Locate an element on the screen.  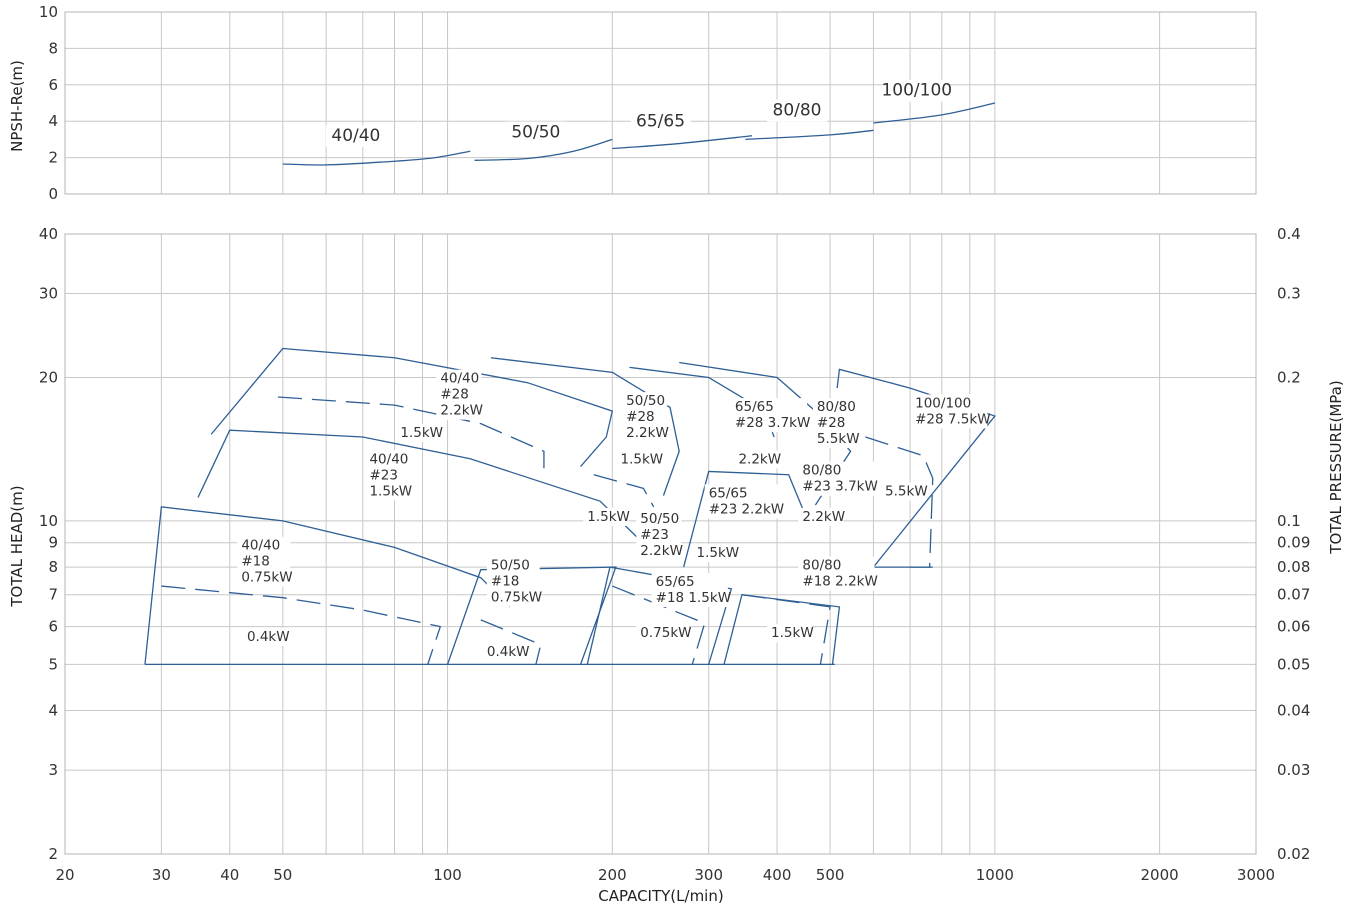
region-label: 80/80 #28 5.5kW is located at coordinates (838, 423).